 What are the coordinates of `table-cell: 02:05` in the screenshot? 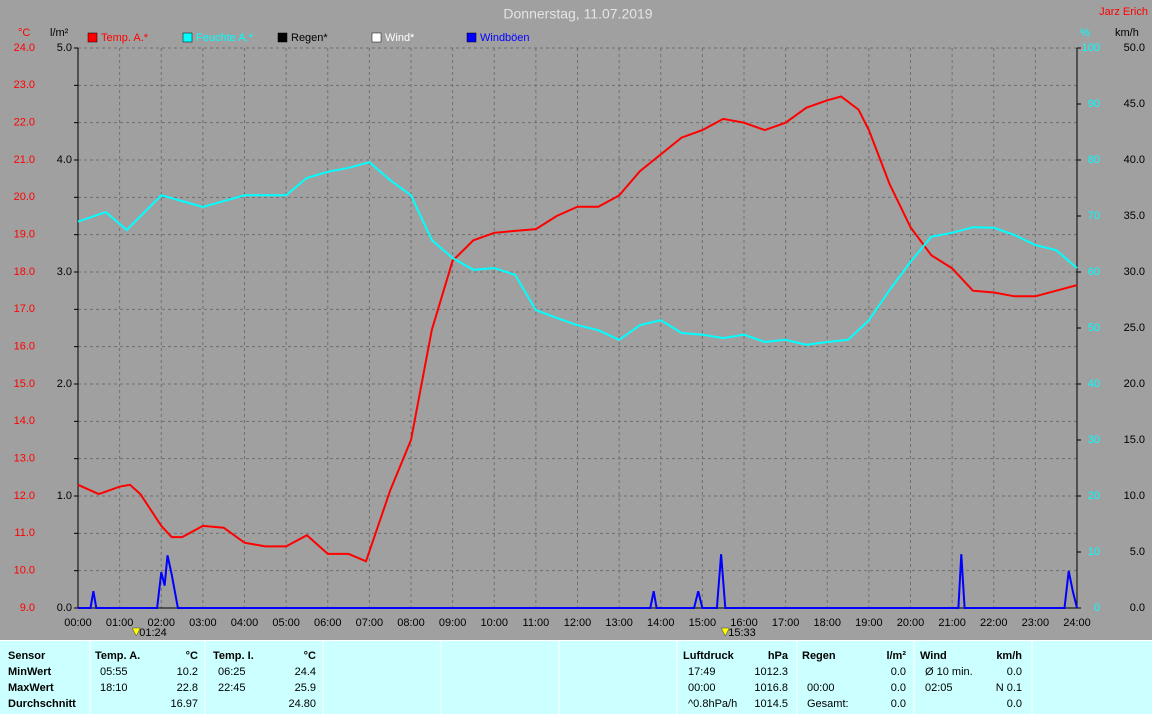 It's located at (939, 688).